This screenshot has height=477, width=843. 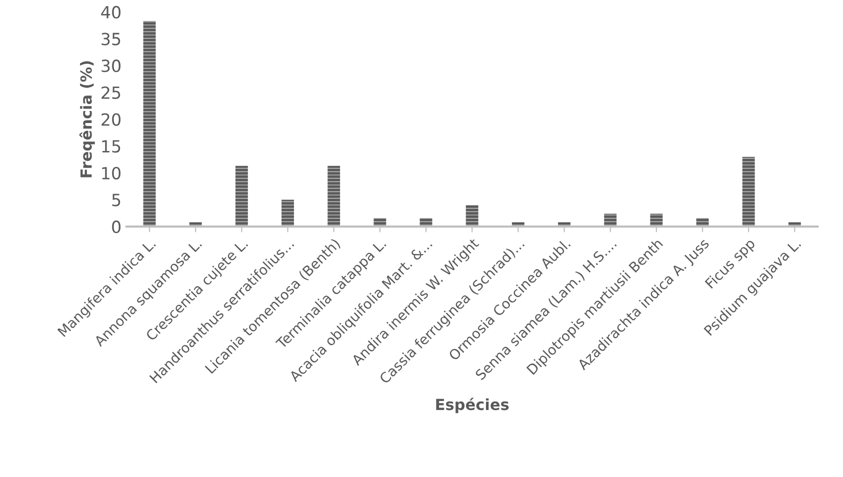 I want to click on y-tick-label: 20, so click(x=111, y=119).